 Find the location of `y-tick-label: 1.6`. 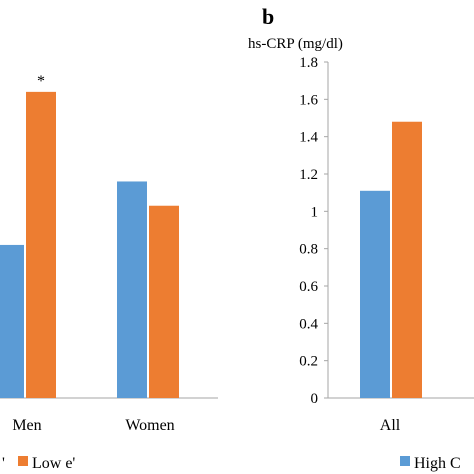

y-tick-label: 1.6 is located at coordinates (308, 100).